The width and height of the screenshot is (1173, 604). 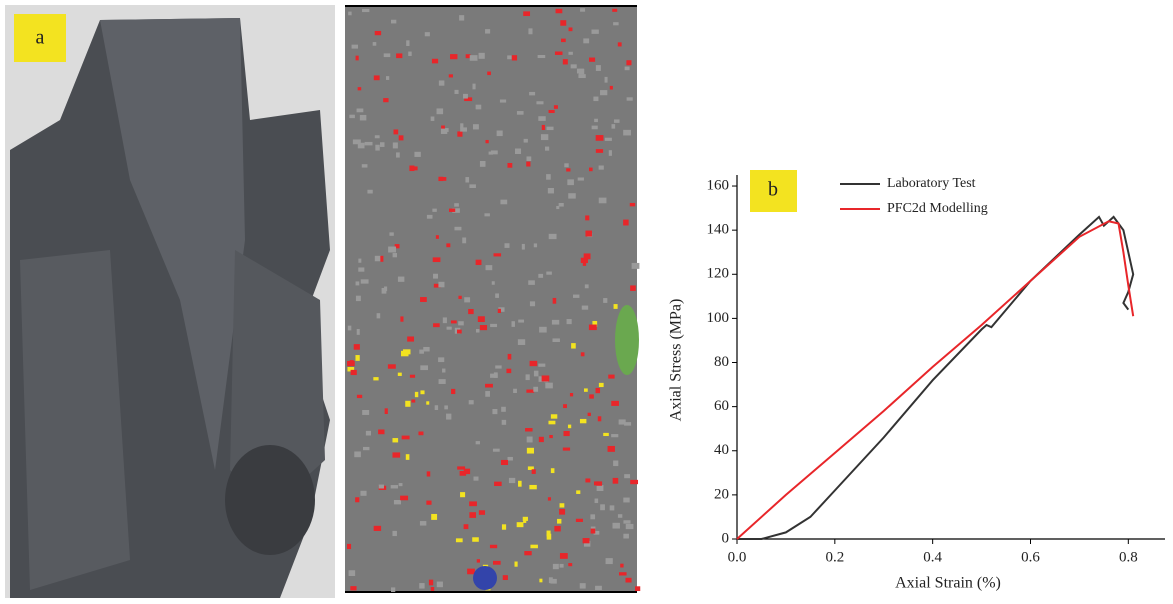 What do you see at coordinates (726, 538) in the screenshot?
I see `y-tick-label: 0` at bounding box center [726, 538].